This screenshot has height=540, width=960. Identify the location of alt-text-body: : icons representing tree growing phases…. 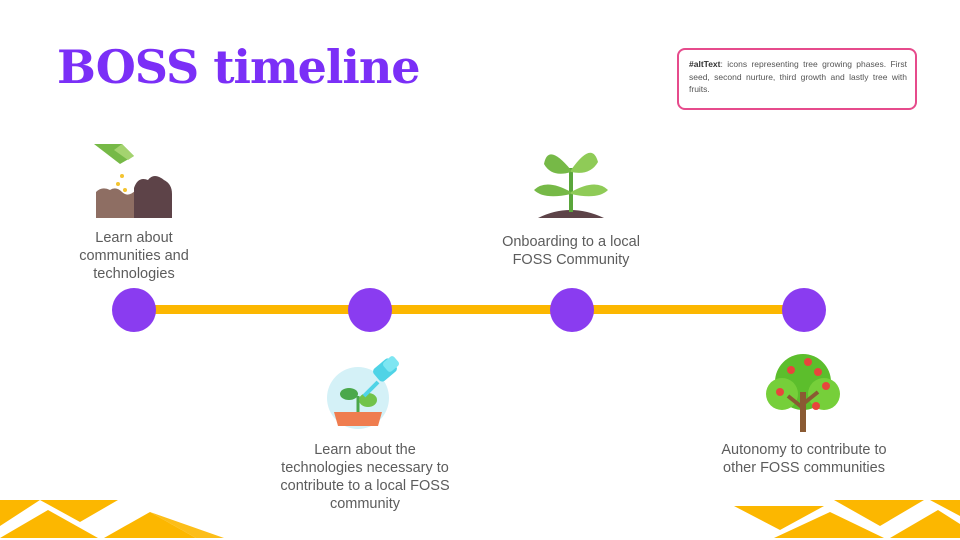
(798, 76).